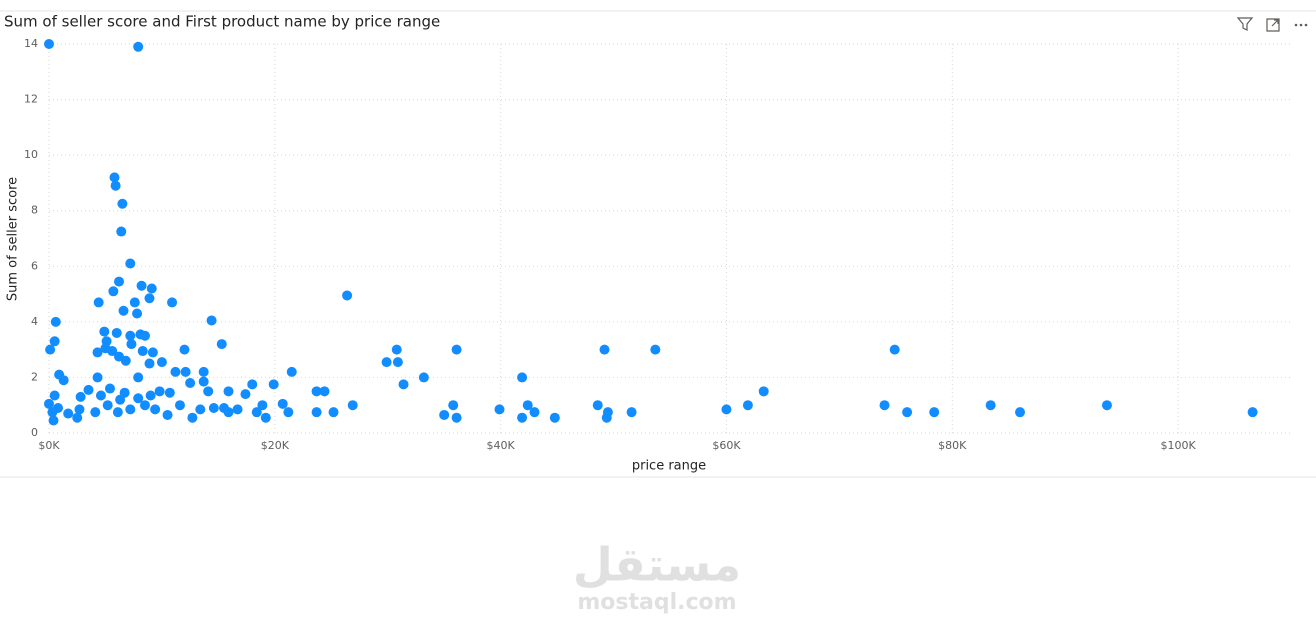  I want to click on y-tick-label: 0, so click(34, 432).